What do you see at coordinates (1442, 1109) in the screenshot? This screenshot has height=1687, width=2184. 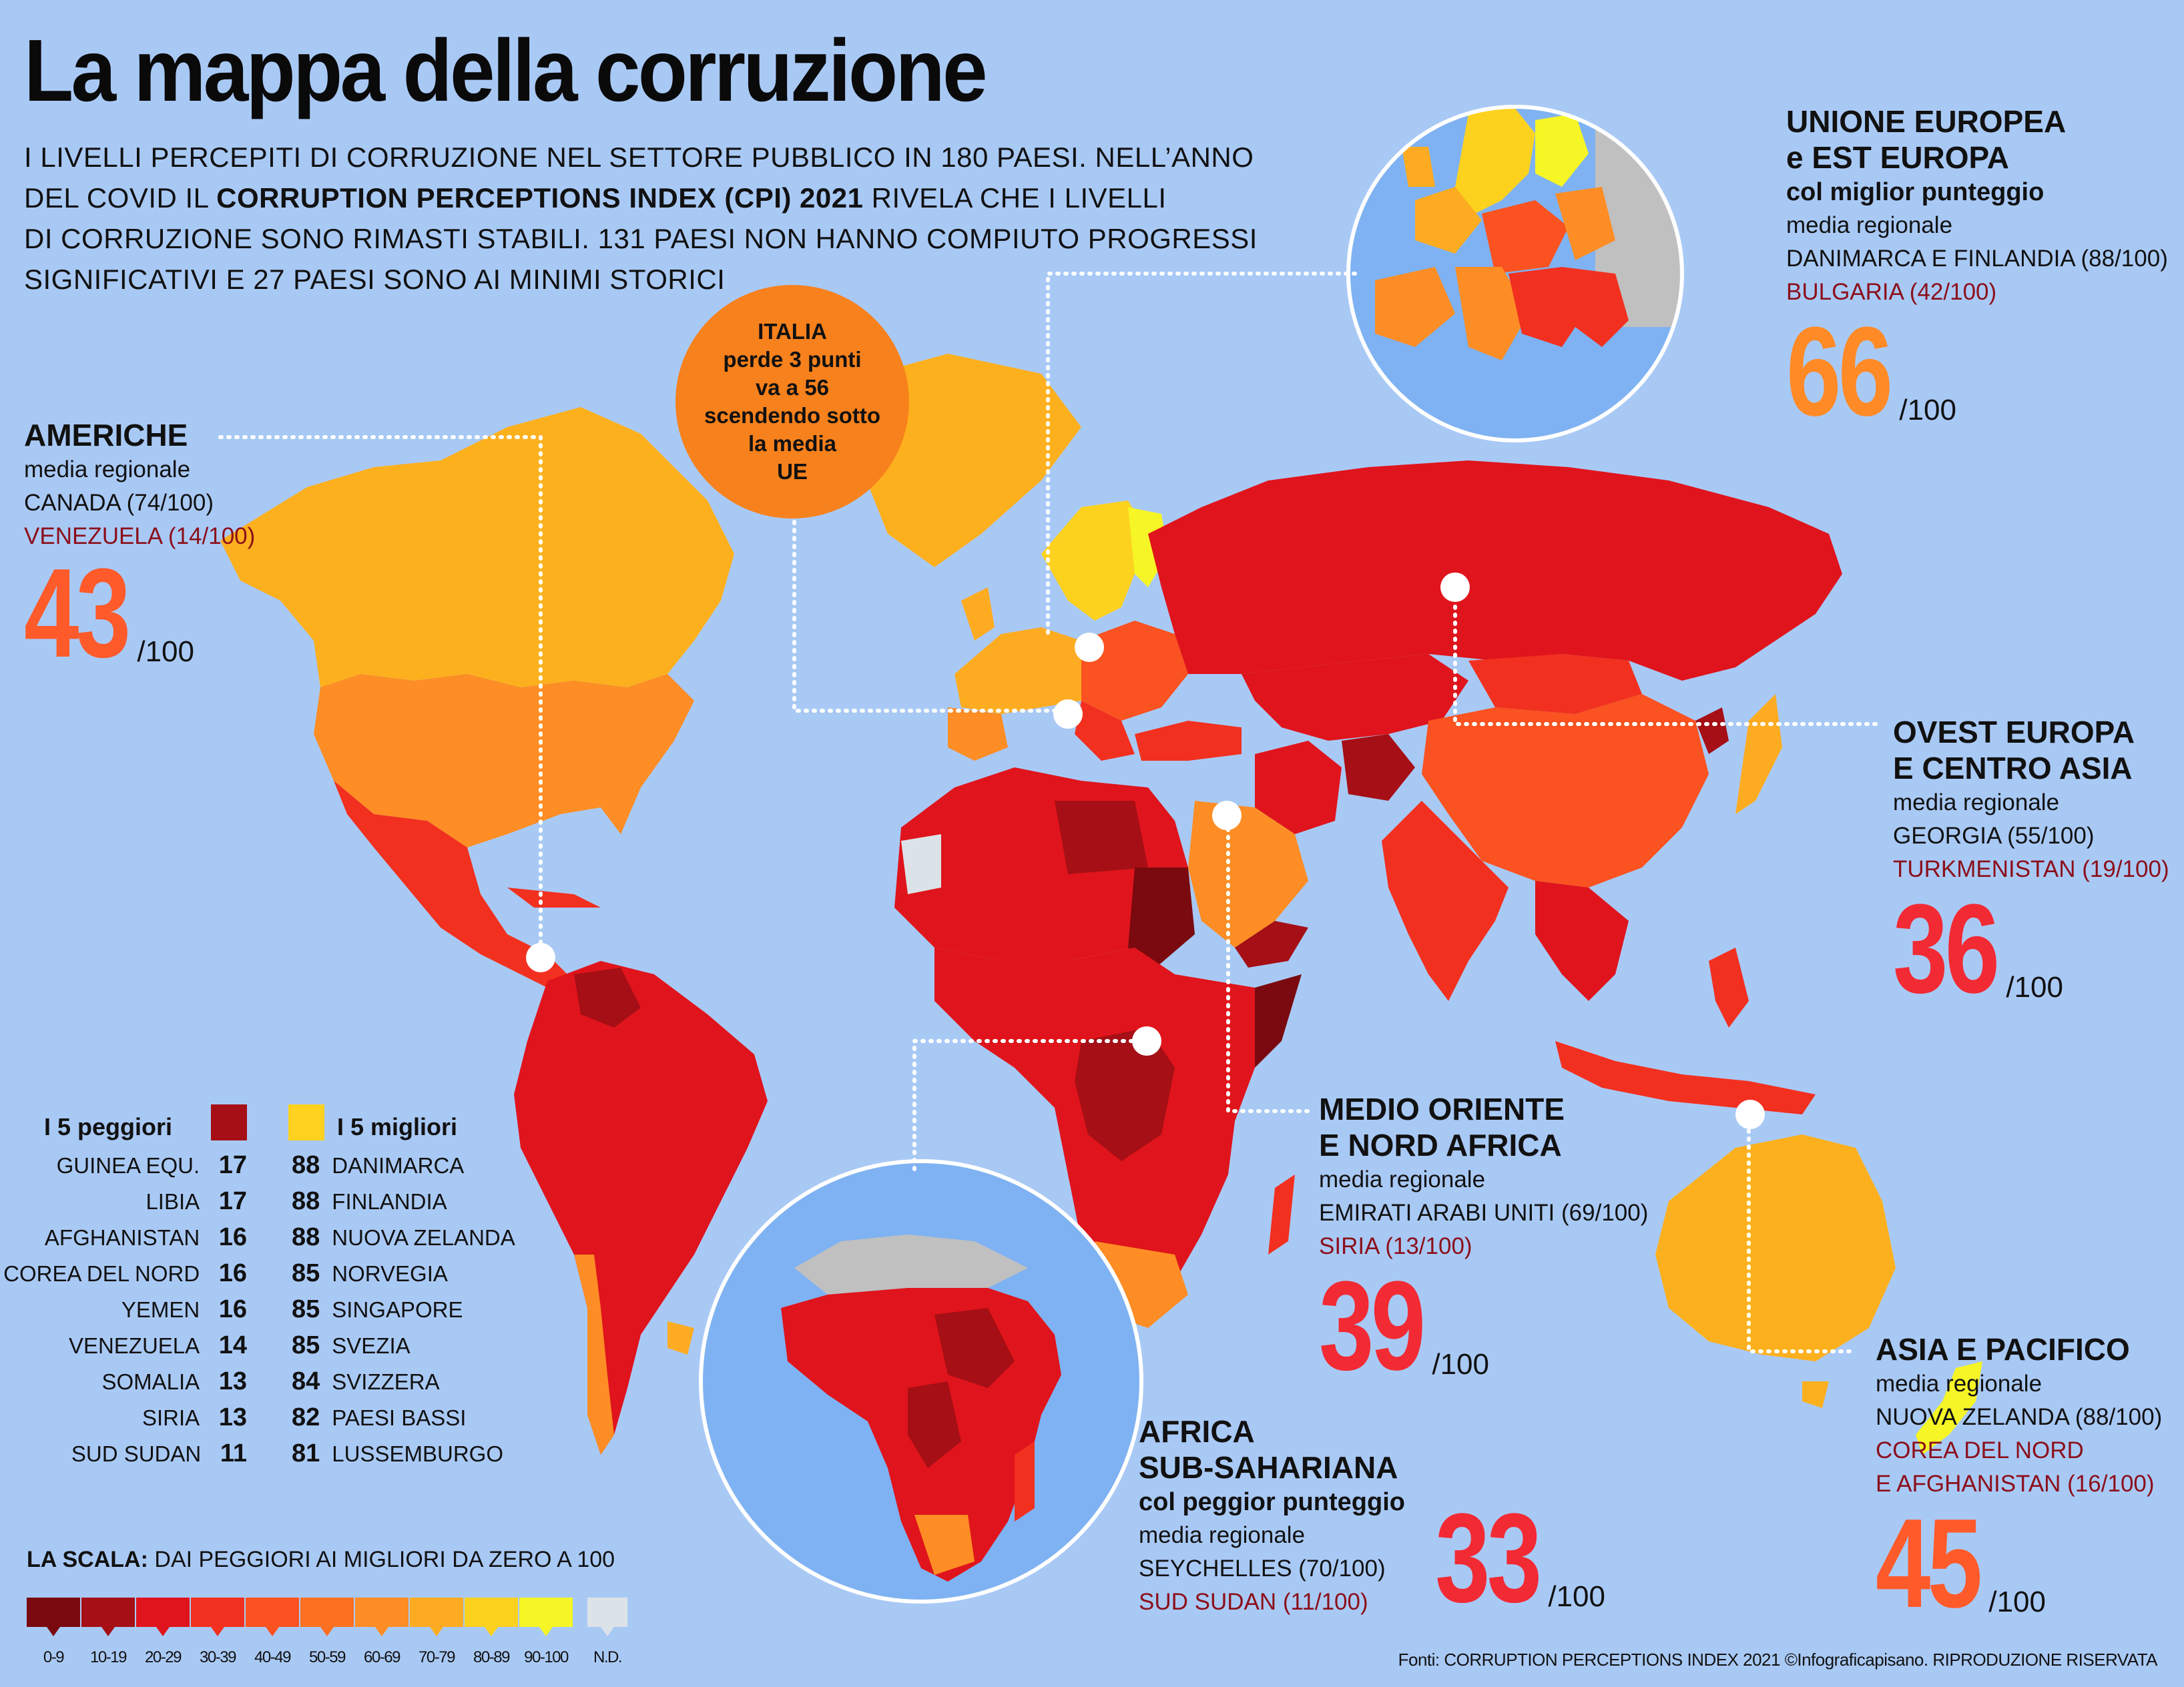 I see `region-name: MEDIO ORIENTE` at bounding box center [1442, 1109].